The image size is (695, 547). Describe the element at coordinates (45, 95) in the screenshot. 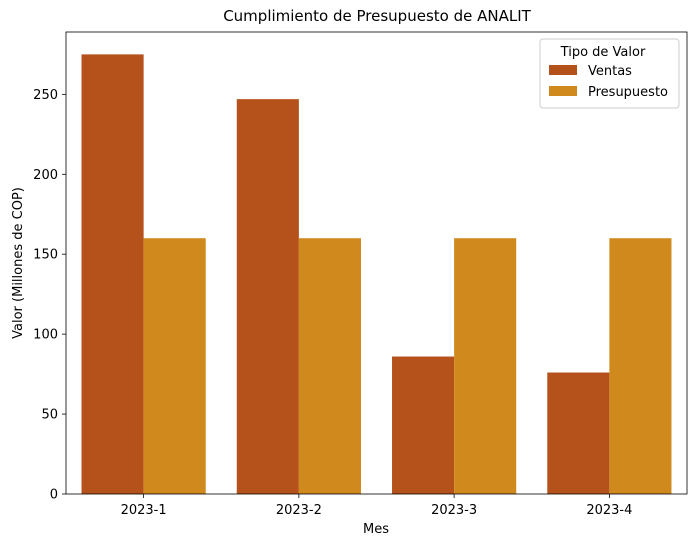

I see `y-tick-label: 250` at that location.